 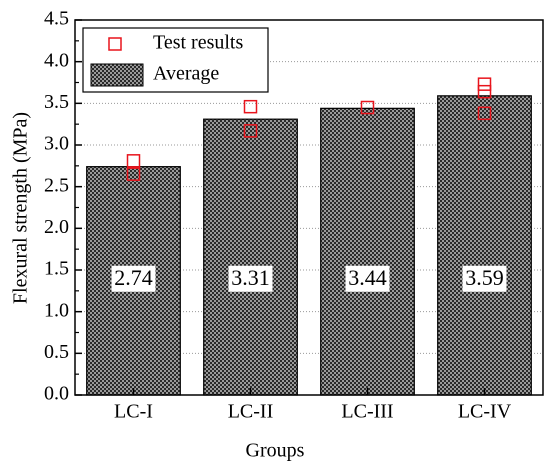 I want to click on y-tick-label: 2.5, so click(x=56, y=185).